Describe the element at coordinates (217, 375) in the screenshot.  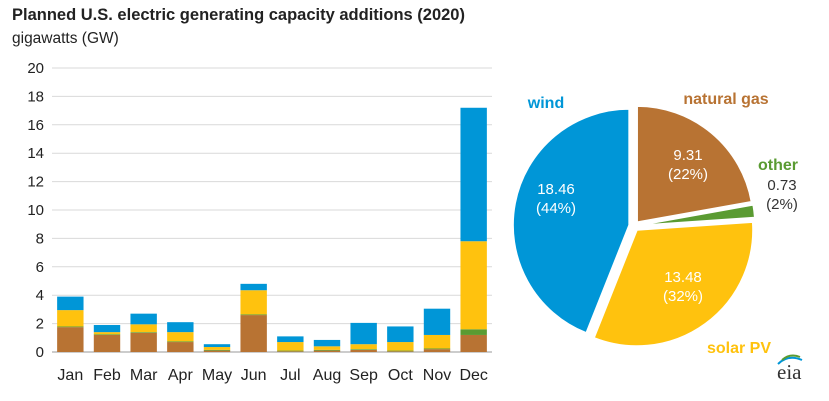
I see `x-tick-label: May` at that location.